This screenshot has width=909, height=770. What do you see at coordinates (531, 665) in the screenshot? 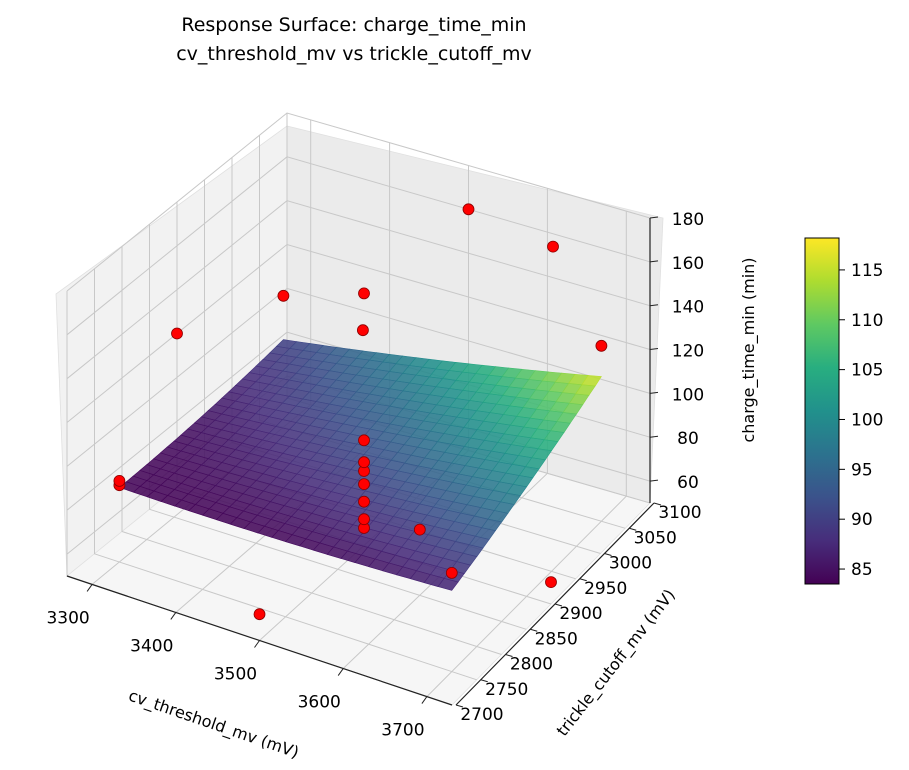
I see `y-tick-label: 2800` at bounding box center [531, 665].